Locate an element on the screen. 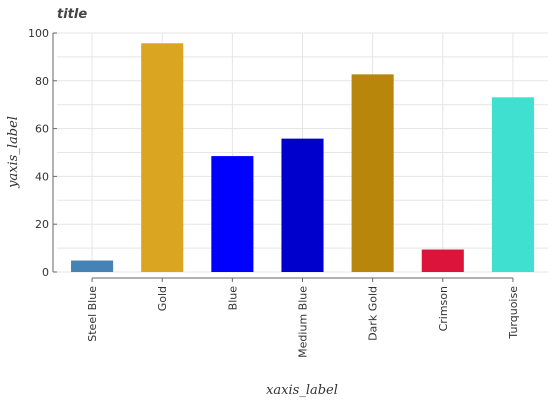  y-tick-label: 60 is located at coordinates (42, 129).